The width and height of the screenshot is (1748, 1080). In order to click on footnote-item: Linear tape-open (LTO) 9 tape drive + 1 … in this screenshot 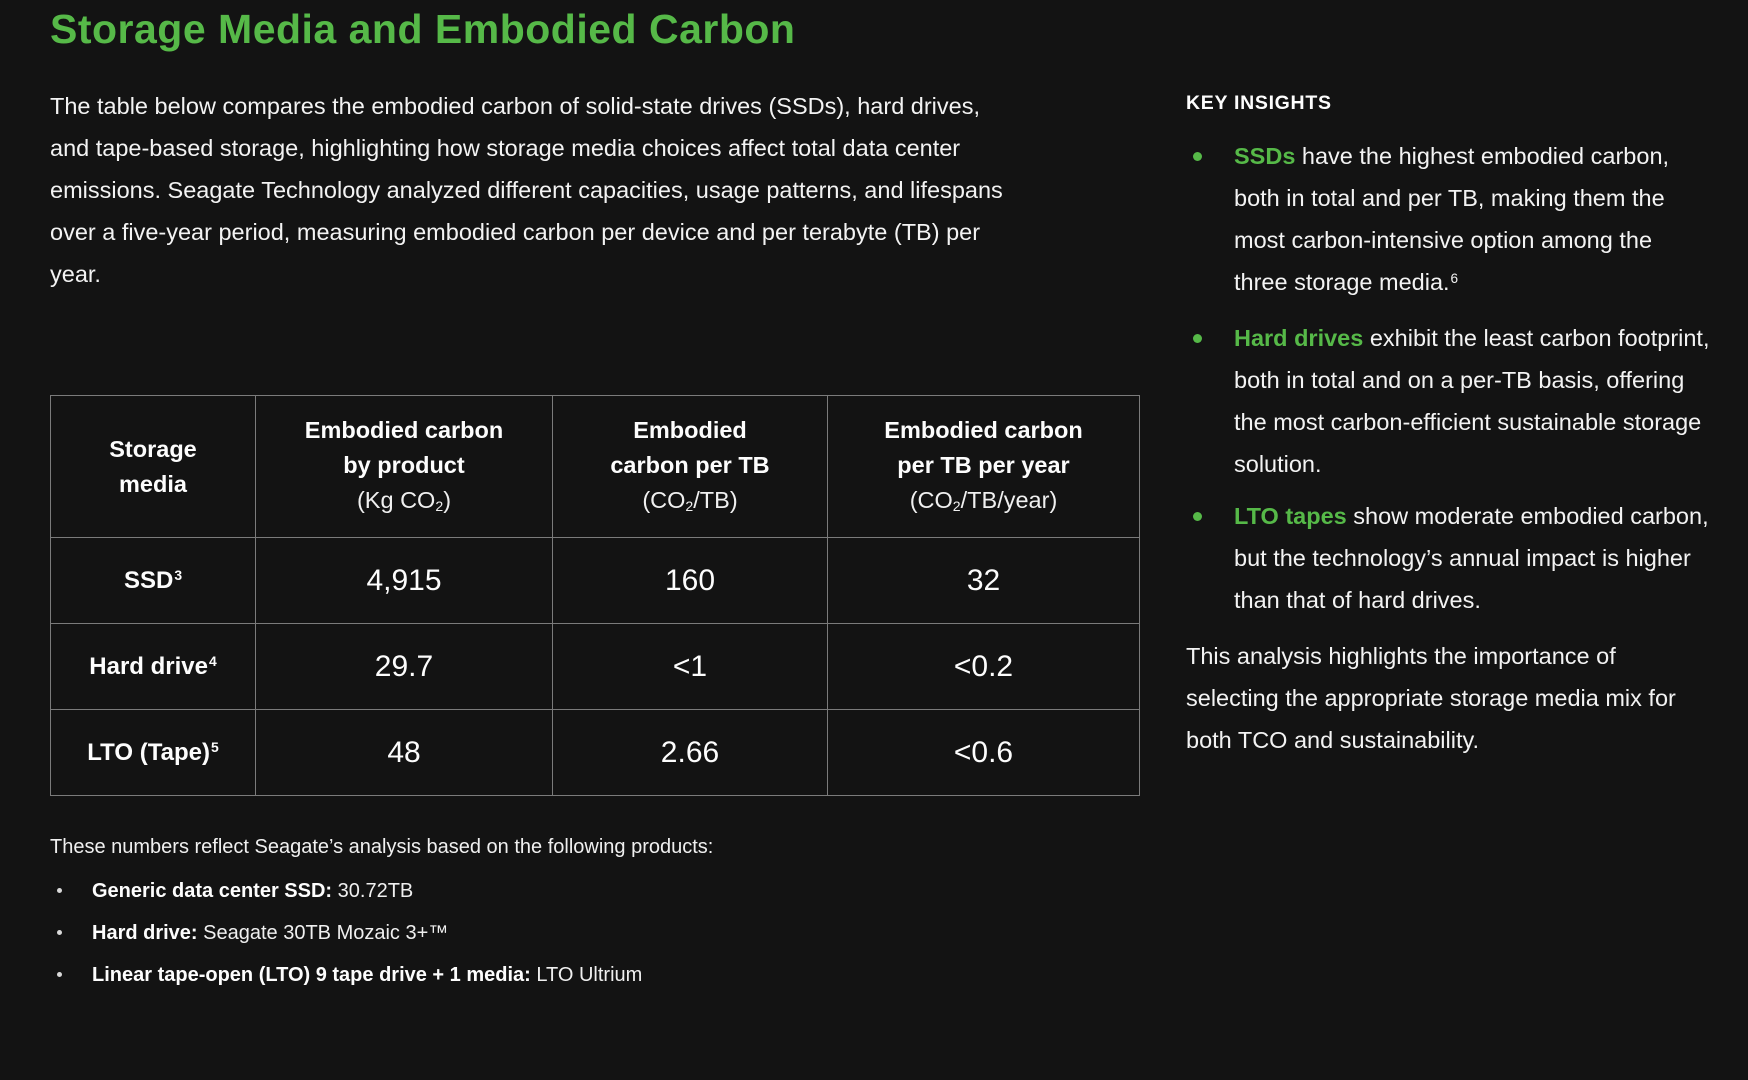, I will do `click(600, 975)`.